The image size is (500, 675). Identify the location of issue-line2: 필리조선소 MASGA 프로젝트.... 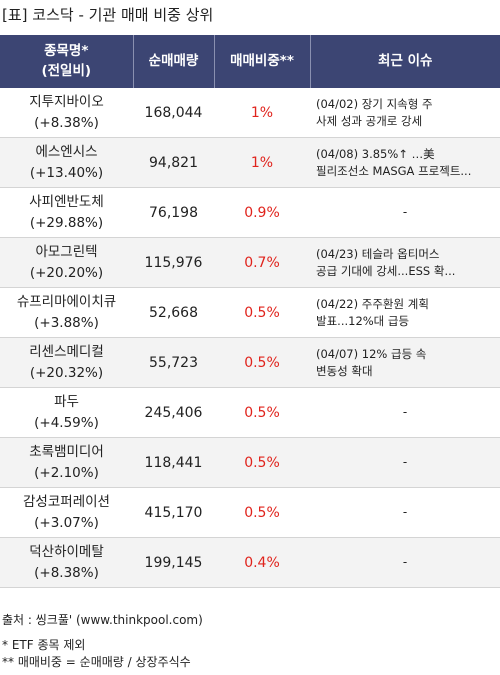
(394, 170).